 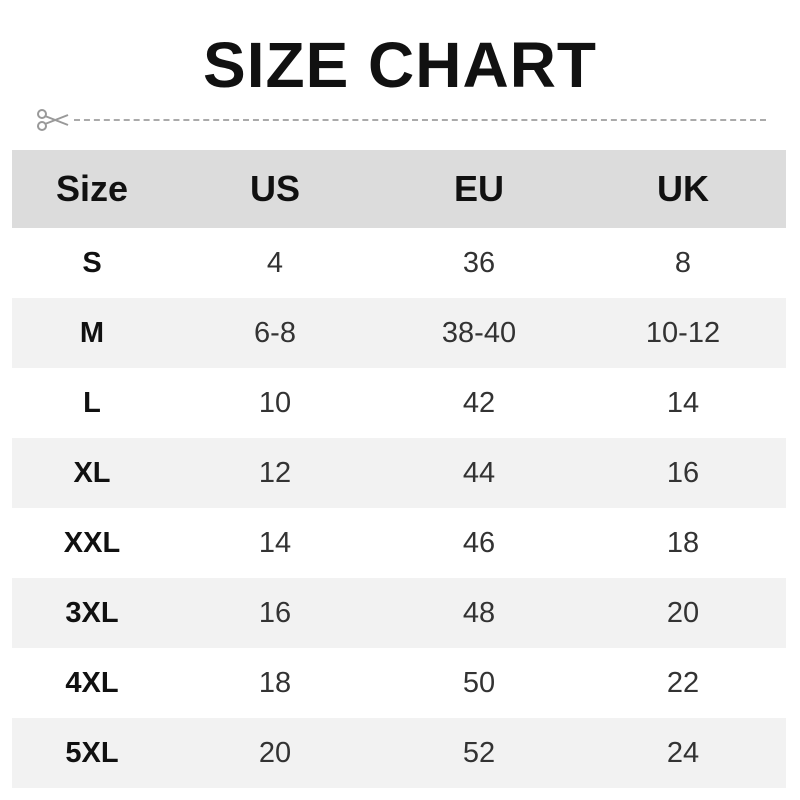 What do you see at coordinates (92, 682) in the screenshot?
I see `cell-size: 4XL` at bounding box center [92, 682].